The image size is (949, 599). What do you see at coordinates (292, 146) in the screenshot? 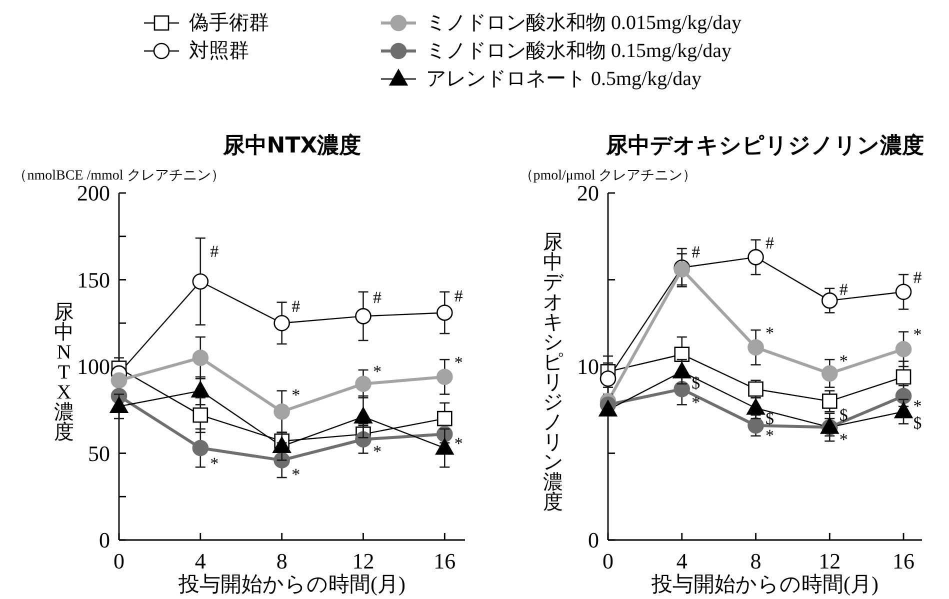
I see `title: 尿中NTX濃度` at bounding box center [292, 146].